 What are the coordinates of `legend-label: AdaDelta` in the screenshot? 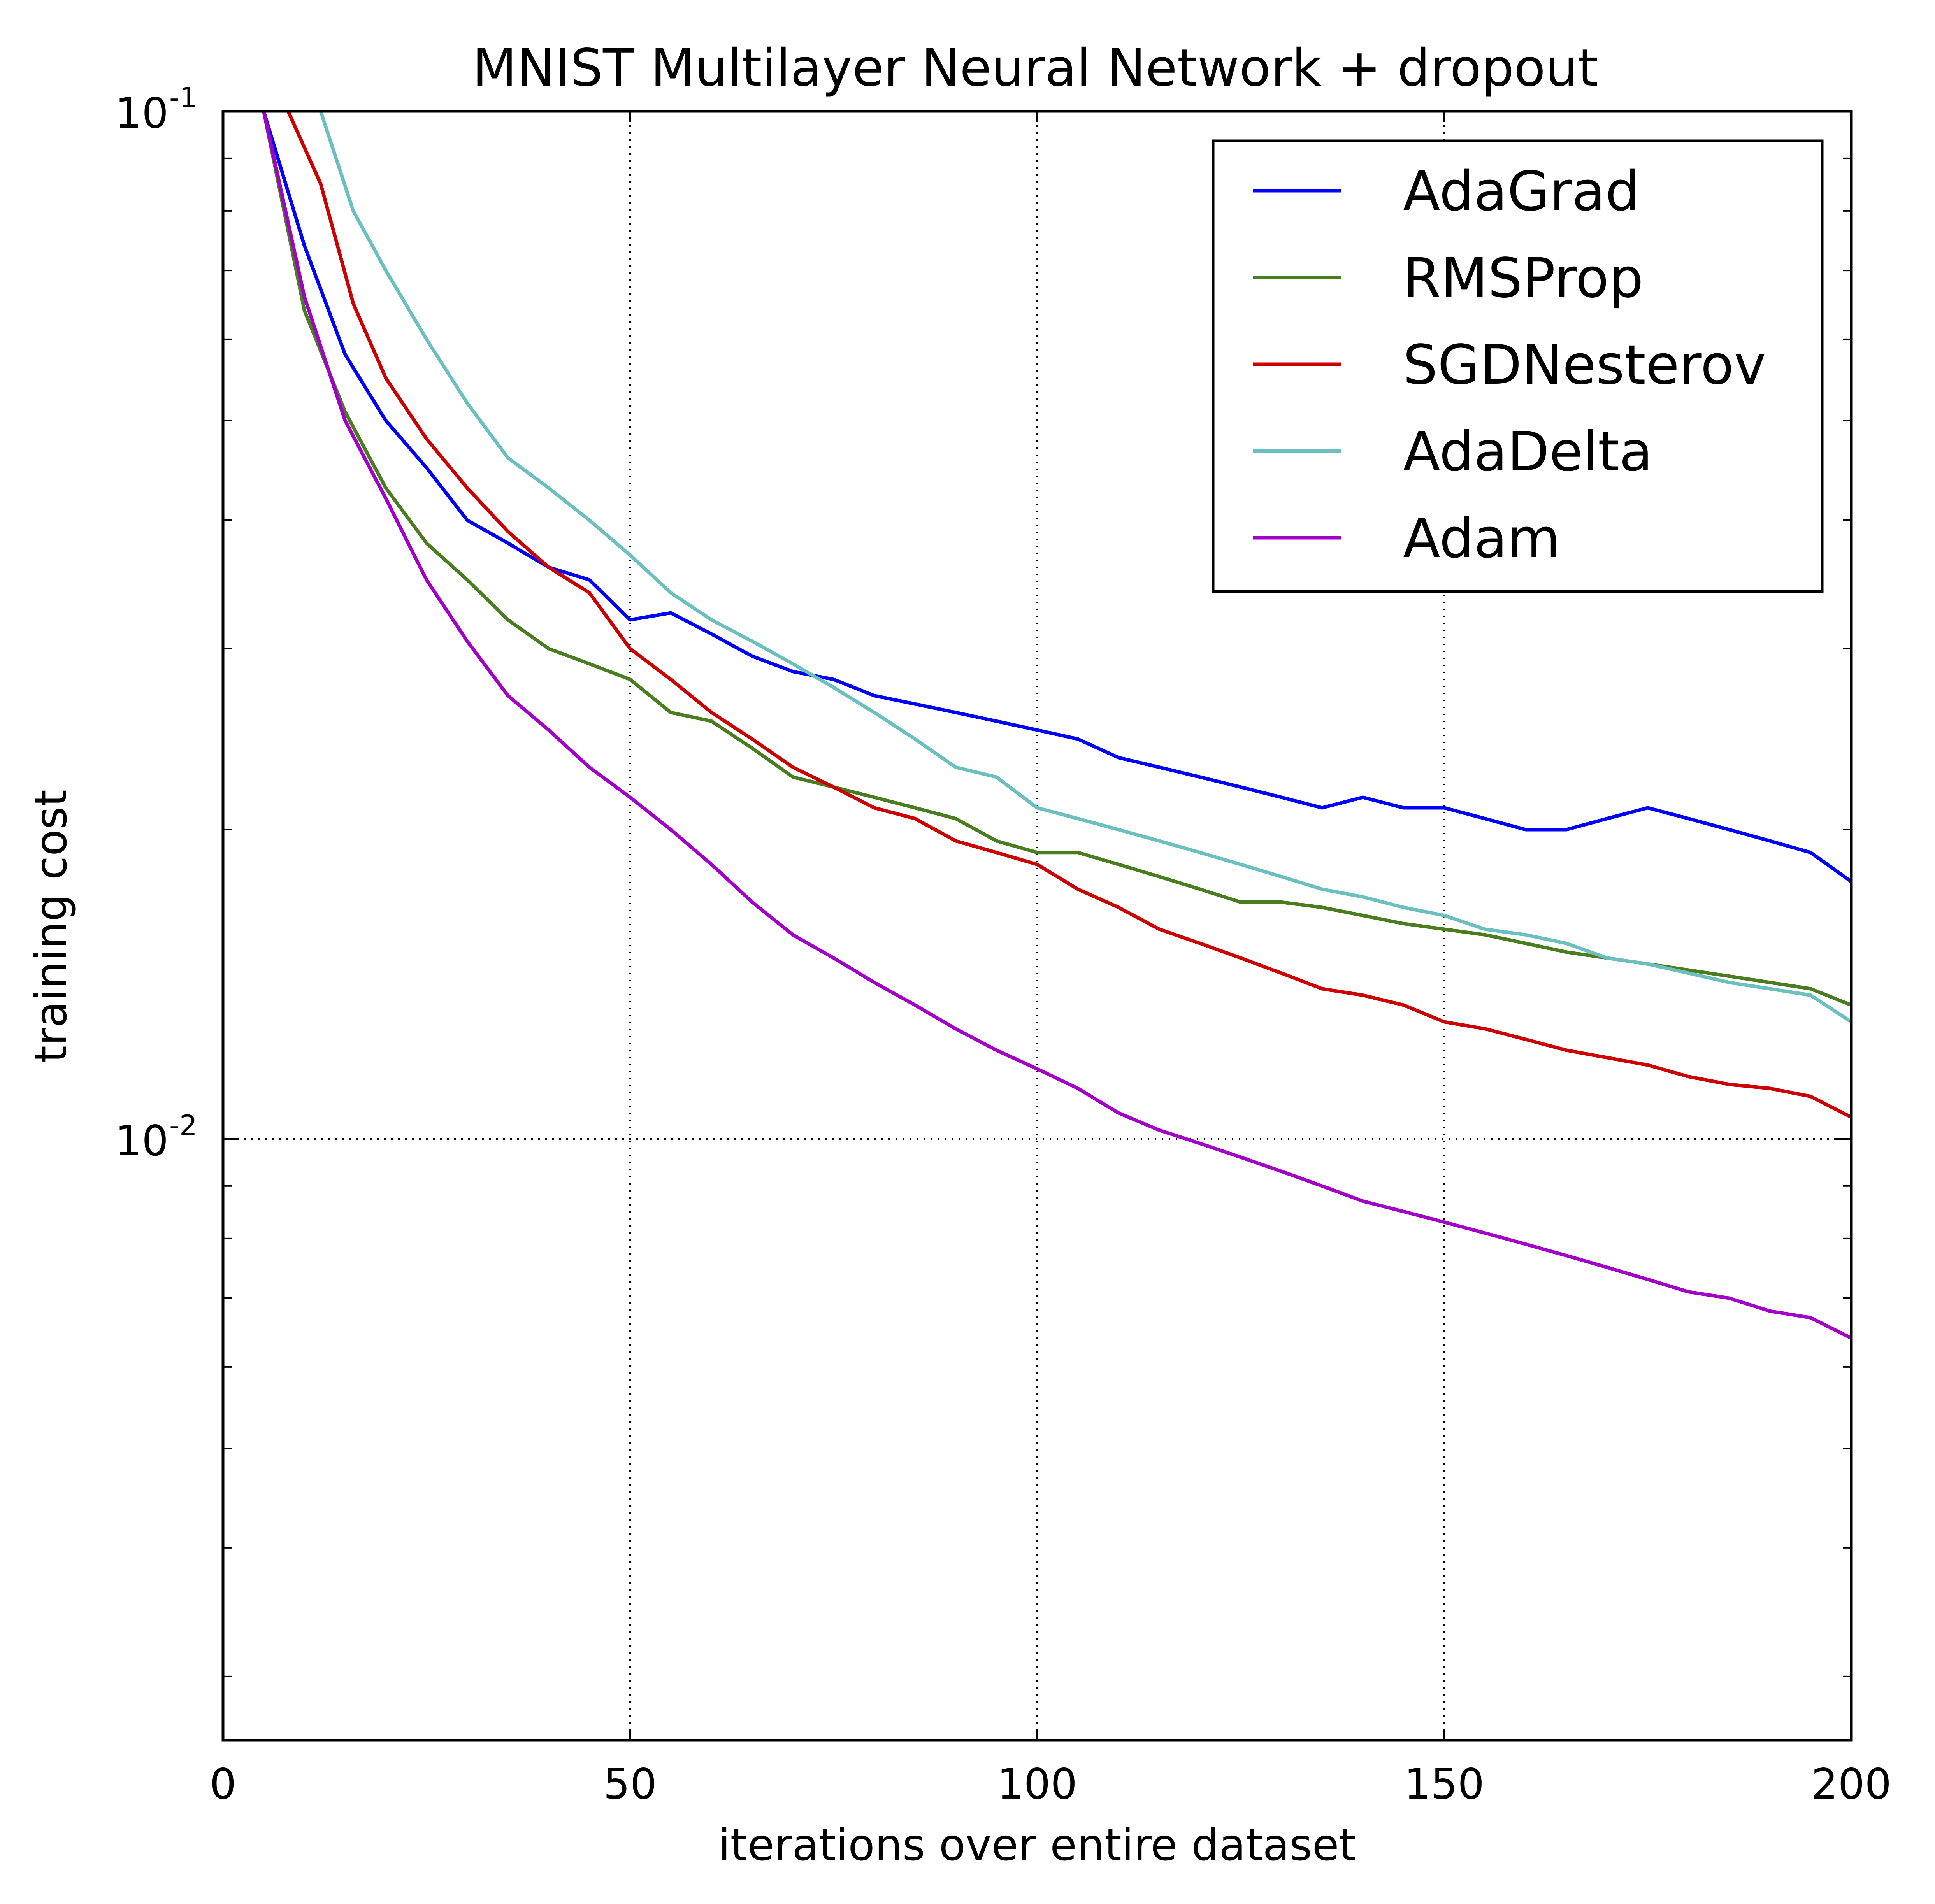 It's located at (1527, 452).